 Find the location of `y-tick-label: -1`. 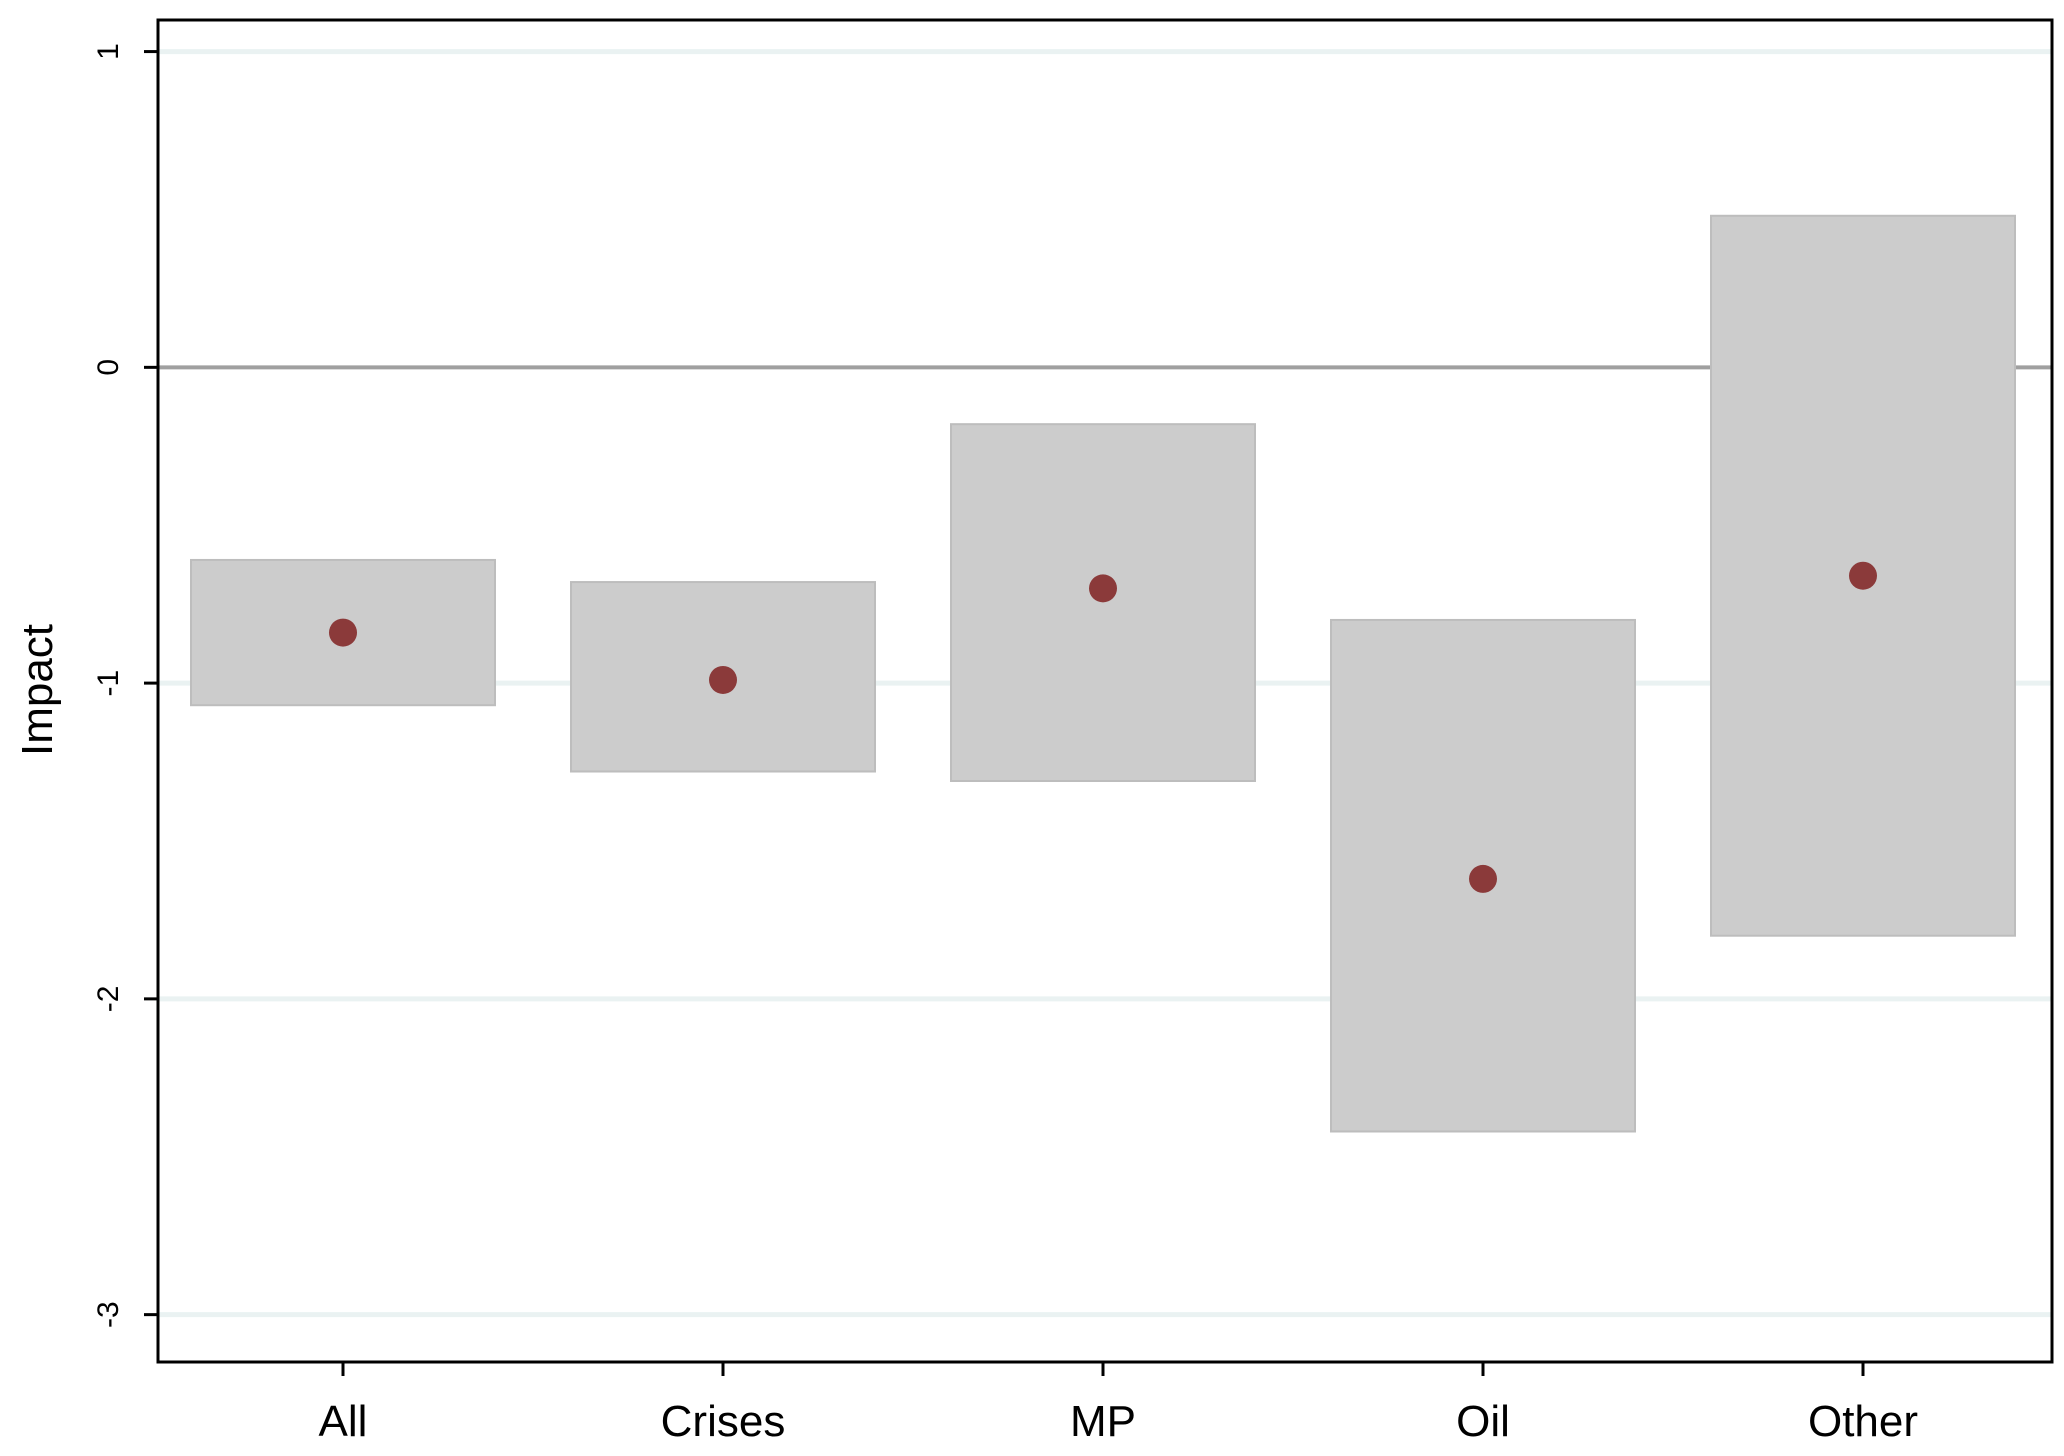

y-tick-label: -1 is located at coordinates (108, 683).